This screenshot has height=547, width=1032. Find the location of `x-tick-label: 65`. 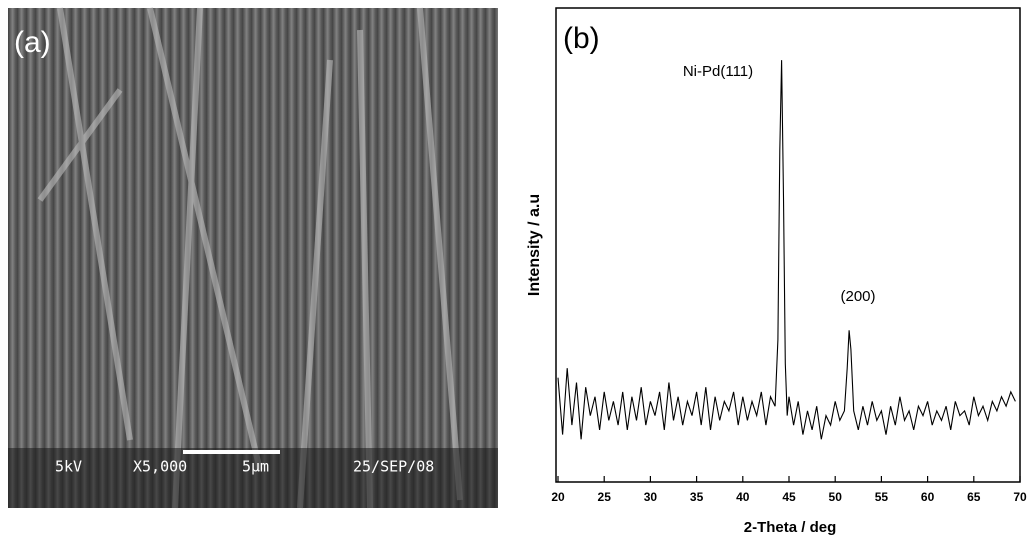

x-tick-label: 65 is located at coordinates (974, 497).